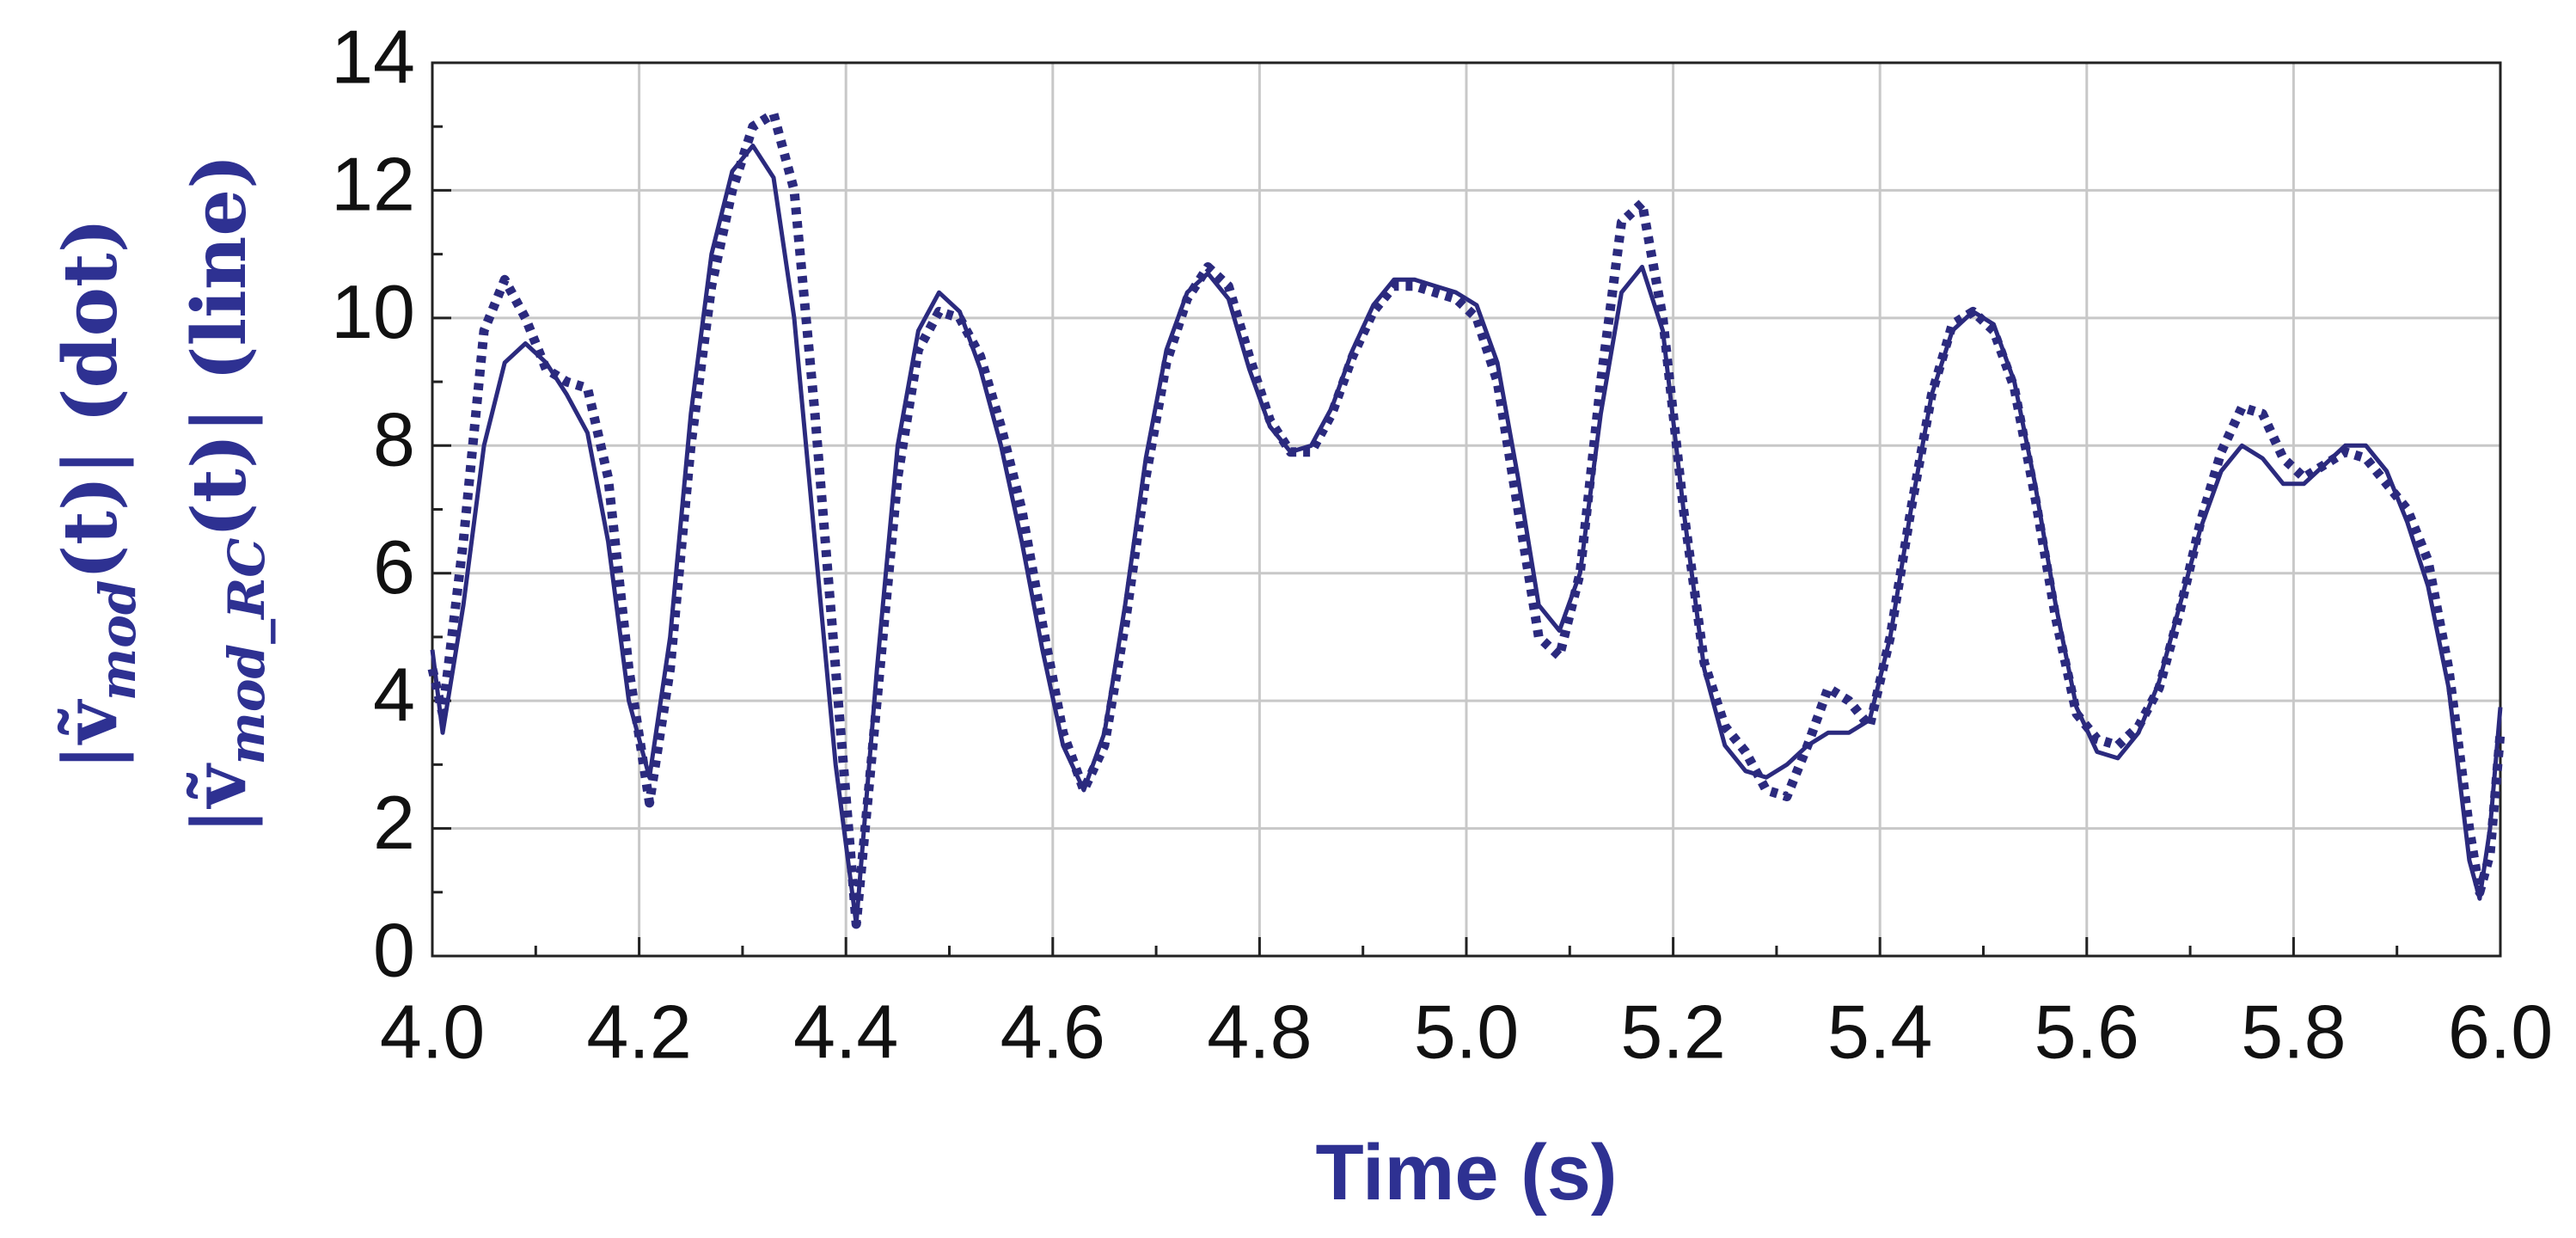 This screenshot has width=2576, height=1238. Describe the element at coordinates (373, 185) in the screenshot. I see `y-tick-label: 12` at that location.